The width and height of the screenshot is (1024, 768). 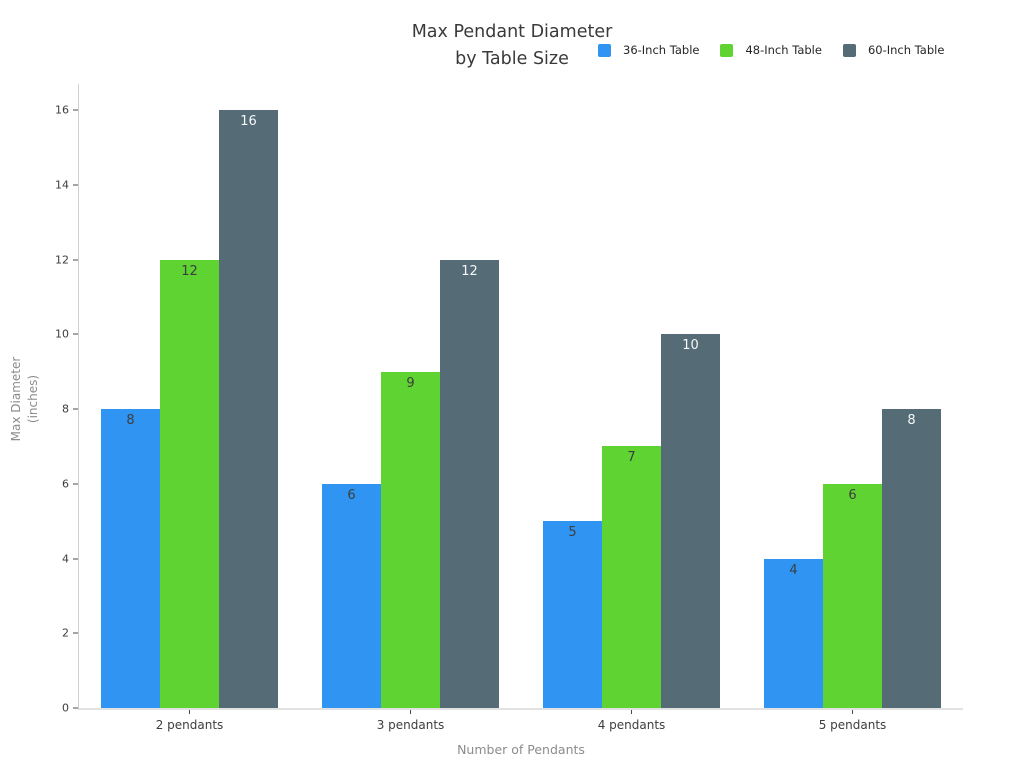 I want to click on y-tick-label: 10, so click(x=62, y=334).